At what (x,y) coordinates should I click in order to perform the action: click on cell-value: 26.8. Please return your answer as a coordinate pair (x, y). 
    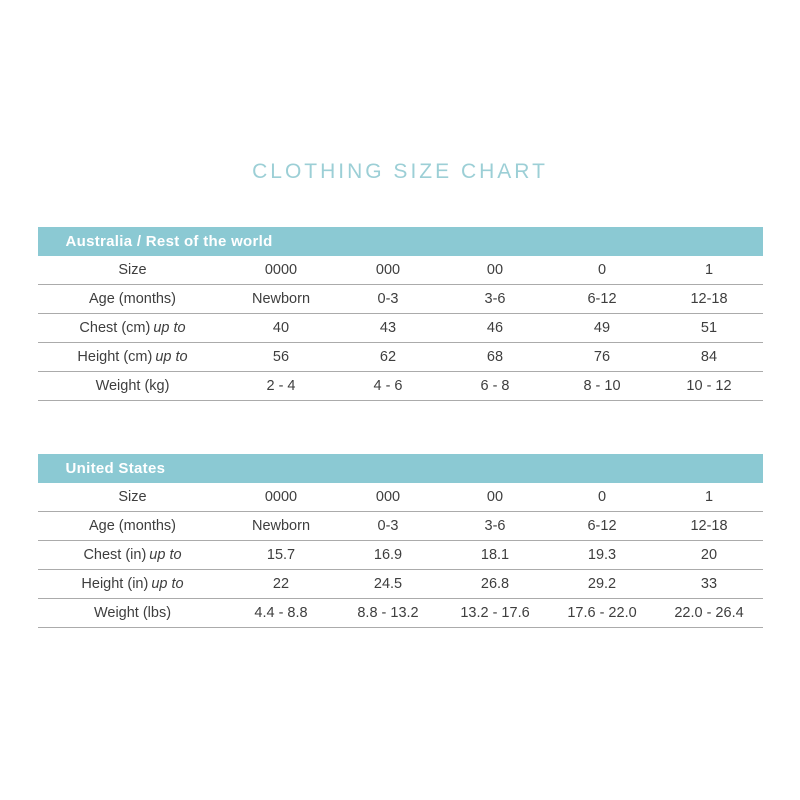
    Looking at the image, I should click on (495, 584).